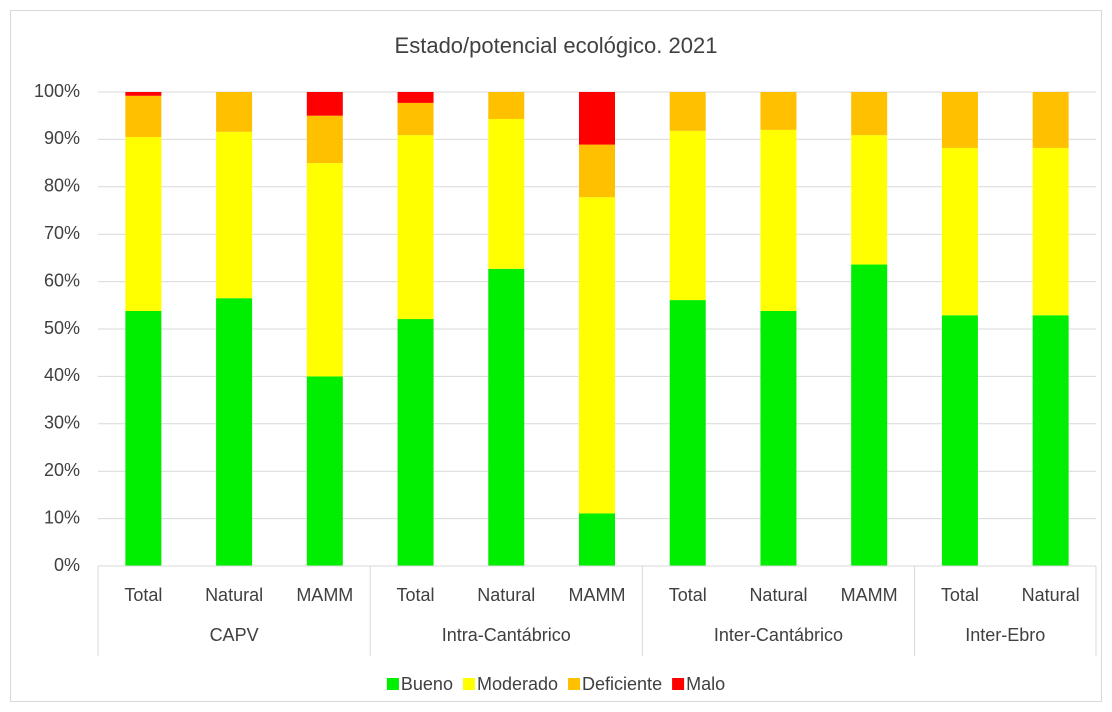 The width and height of the screenshot is (1112, 712). I want to click on y-tick-label: 70%, so click(62, 233).